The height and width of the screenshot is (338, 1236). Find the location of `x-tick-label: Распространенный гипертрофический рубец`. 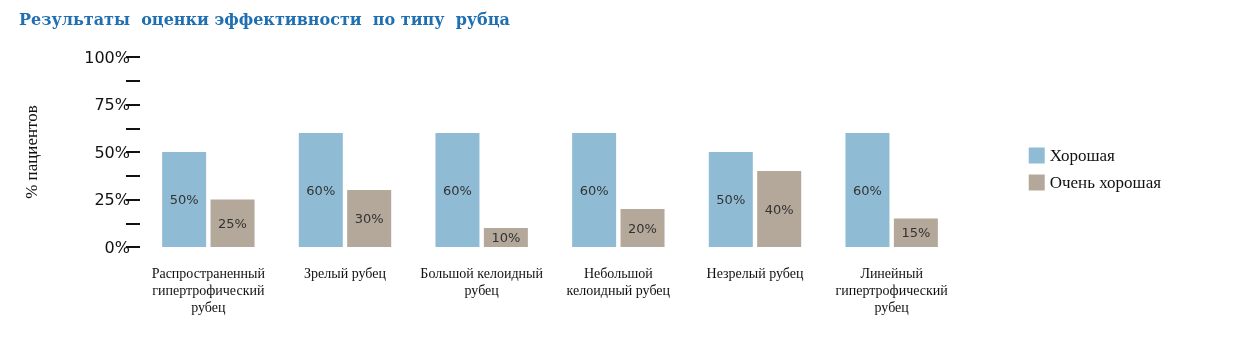

x-tick-label: Распространенный гипертрофический рубец is located at coordinates (208, 290).